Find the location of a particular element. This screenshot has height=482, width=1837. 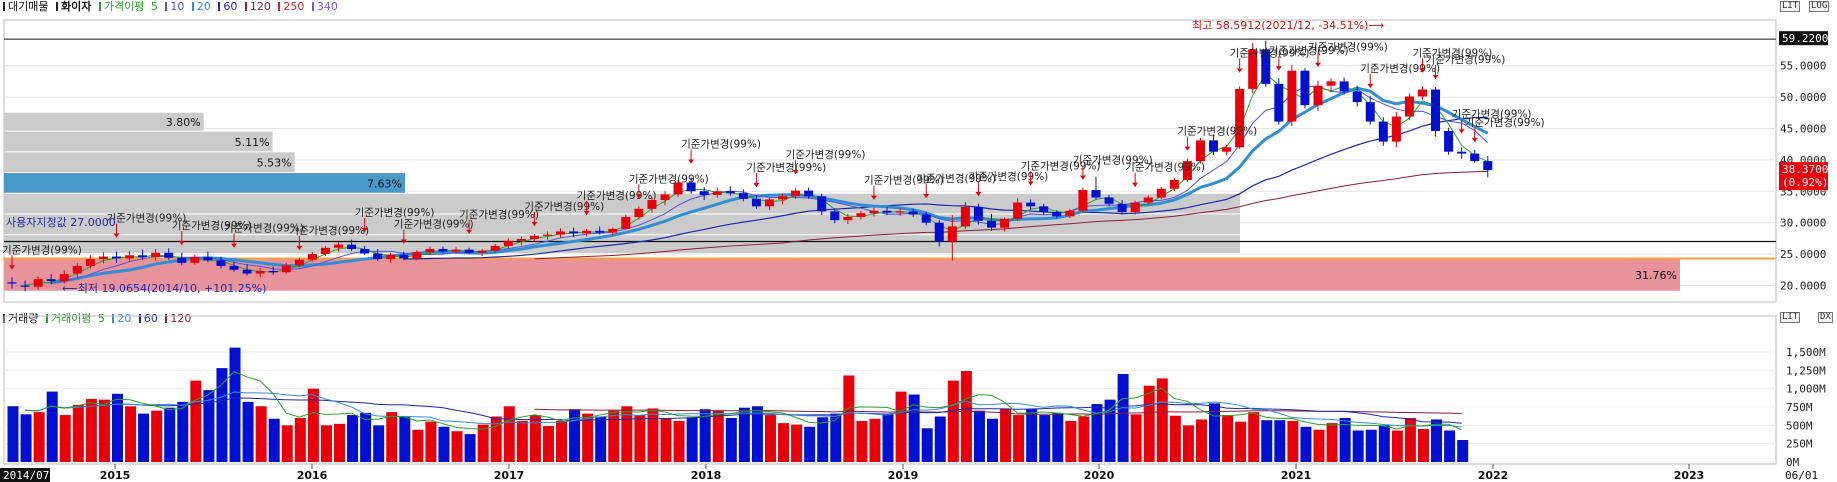

volume-ma5-line is located at coordinates (743, 401).